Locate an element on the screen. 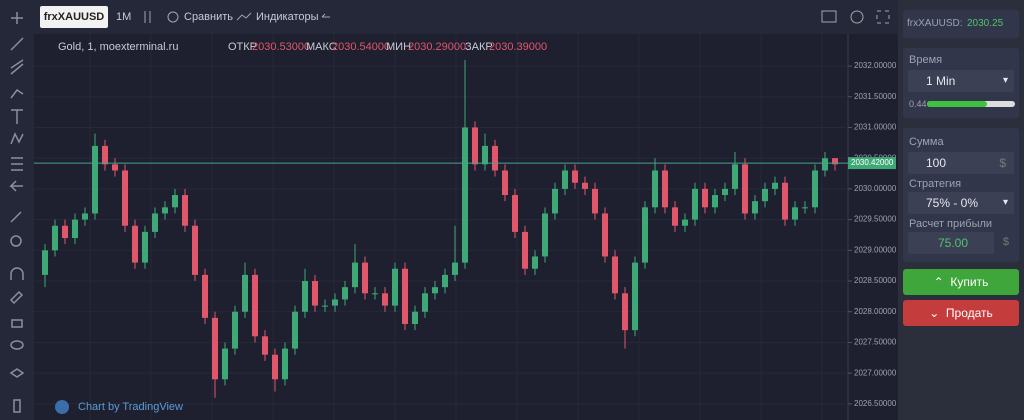  fib-icon is located at coordinates (17, 164).